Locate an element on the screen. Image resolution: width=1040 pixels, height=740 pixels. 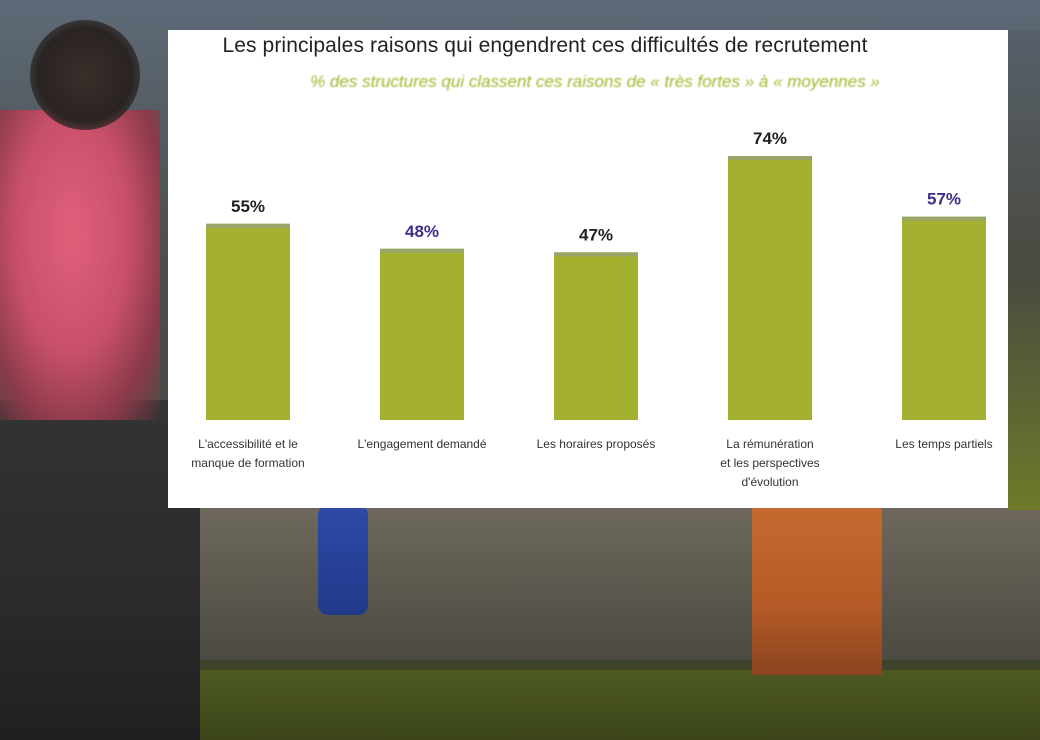
bar-les-temps-partiels is located at coordinates (944, 318).